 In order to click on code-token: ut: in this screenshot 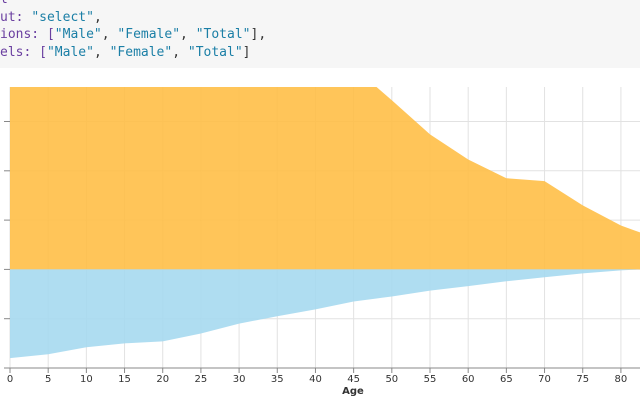, I will do `click(16, 17)`.